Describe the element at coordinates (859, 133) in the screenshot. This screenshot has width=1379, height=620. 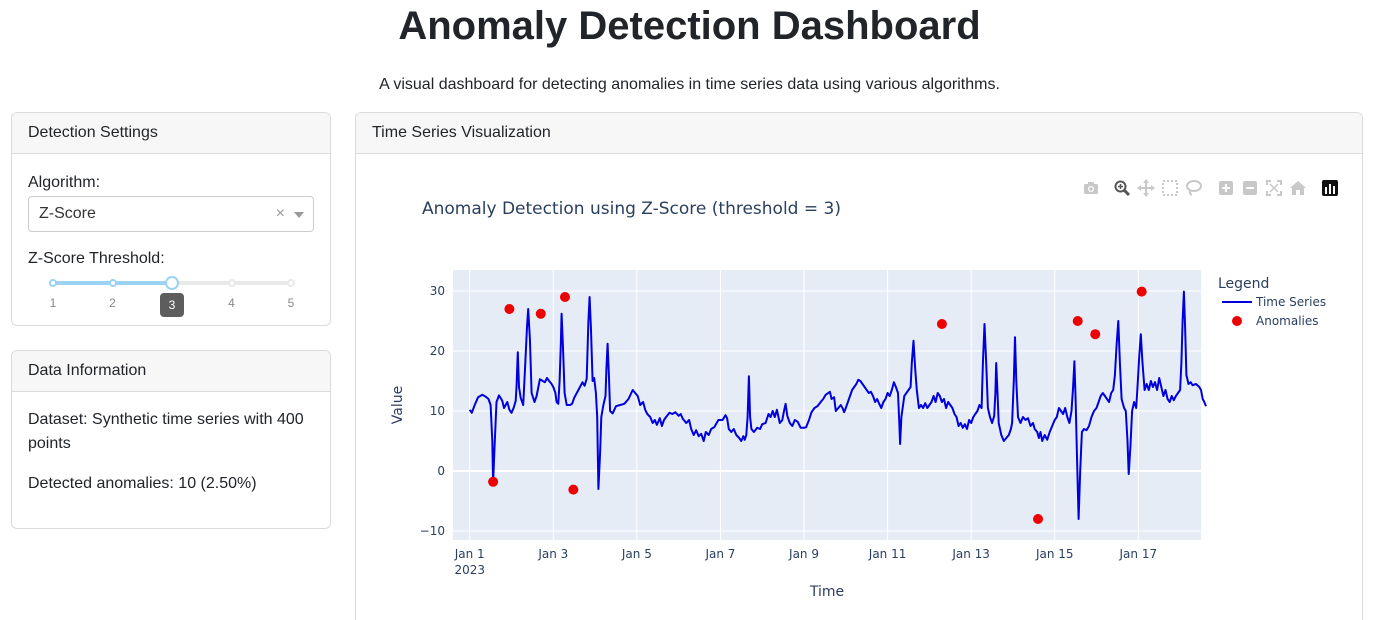
I see `visualization-header: Time Series Visualization` at that location.